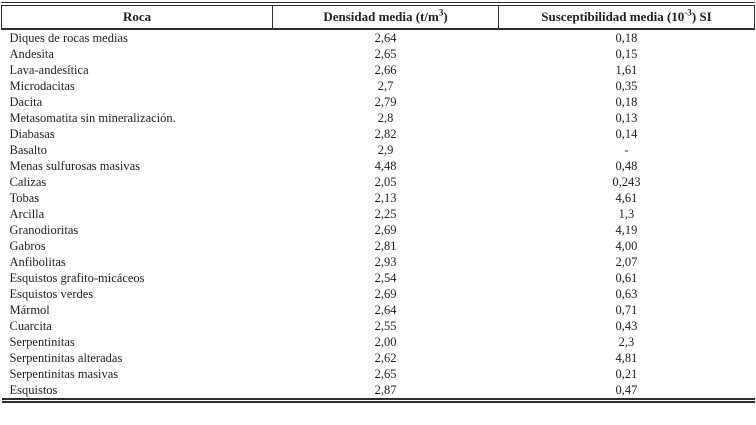  I want to click on table-row: Mármol 2,64 0,71, so click(378, 310).